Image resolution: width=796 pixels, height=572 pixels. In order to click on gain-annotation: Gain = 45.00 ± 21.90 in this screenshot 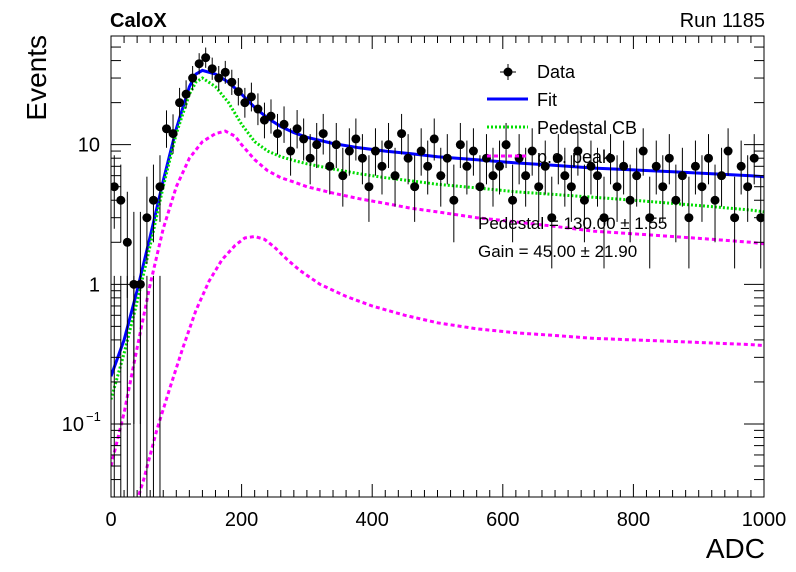, I will do `click(557, 251)`.